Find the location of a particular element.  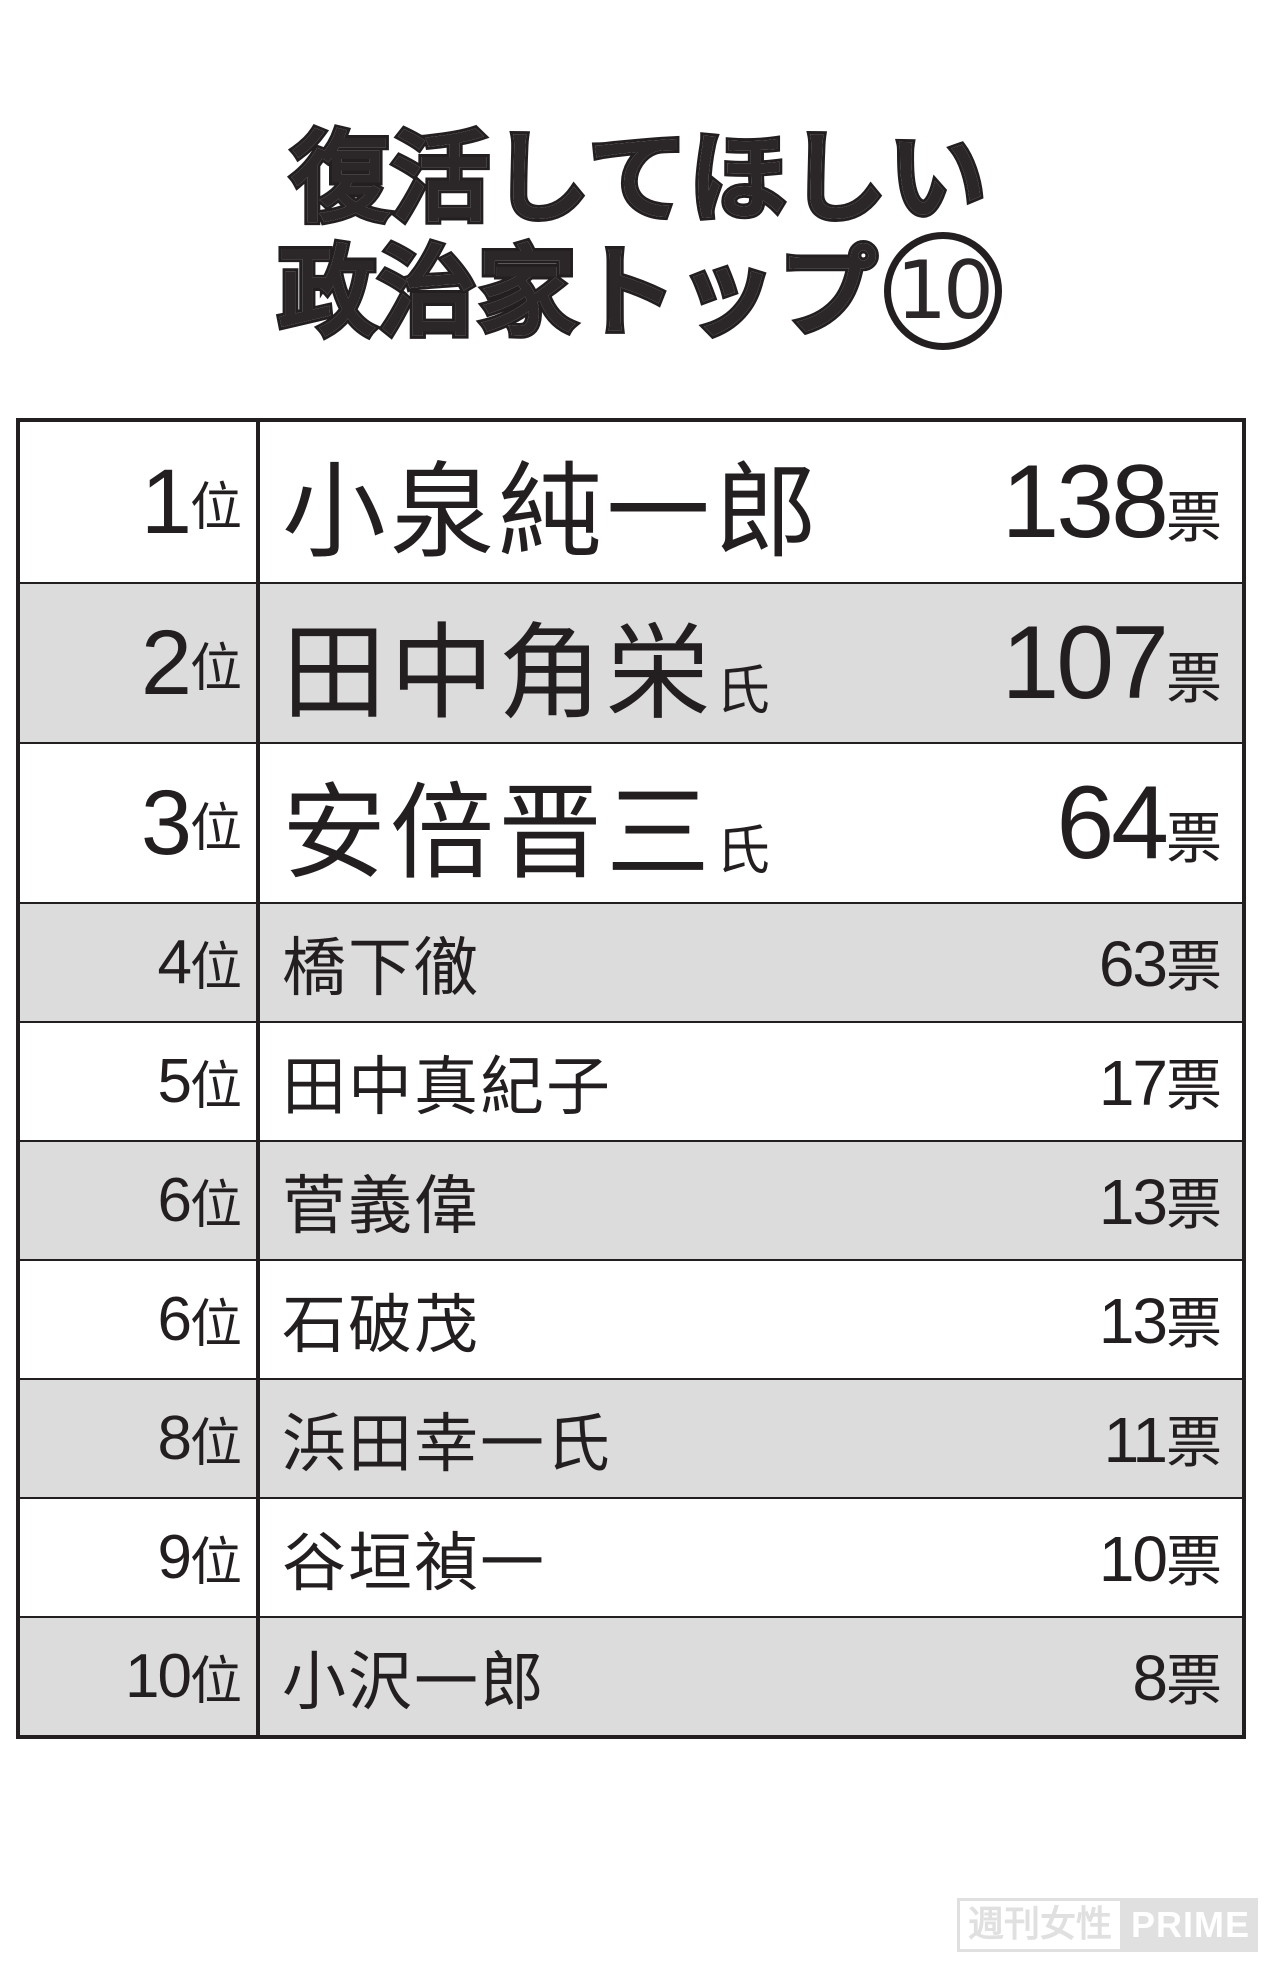

name-wrap: 橋下徹 is located at coordinates (381, 963).